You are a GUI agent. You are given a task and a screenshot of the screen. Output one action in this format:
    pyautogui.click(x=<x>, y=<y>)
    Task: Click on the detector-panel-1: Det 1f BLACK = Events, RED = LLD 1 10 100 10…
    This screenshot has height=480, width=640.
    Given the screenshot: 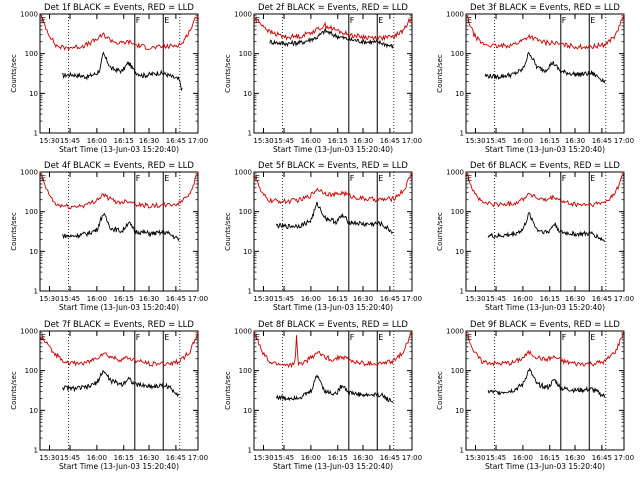 What is the action you would take?
    pyautogui.click(x=109, y=78)
    